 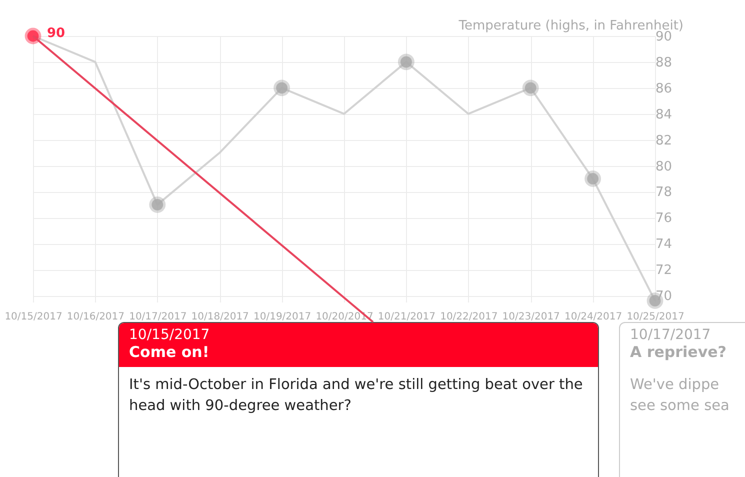 What do you see at coordinates (593, 317) in the screenshot?
I see `x-tick-label: 10/24/2017` at bounding box center [593, 317].